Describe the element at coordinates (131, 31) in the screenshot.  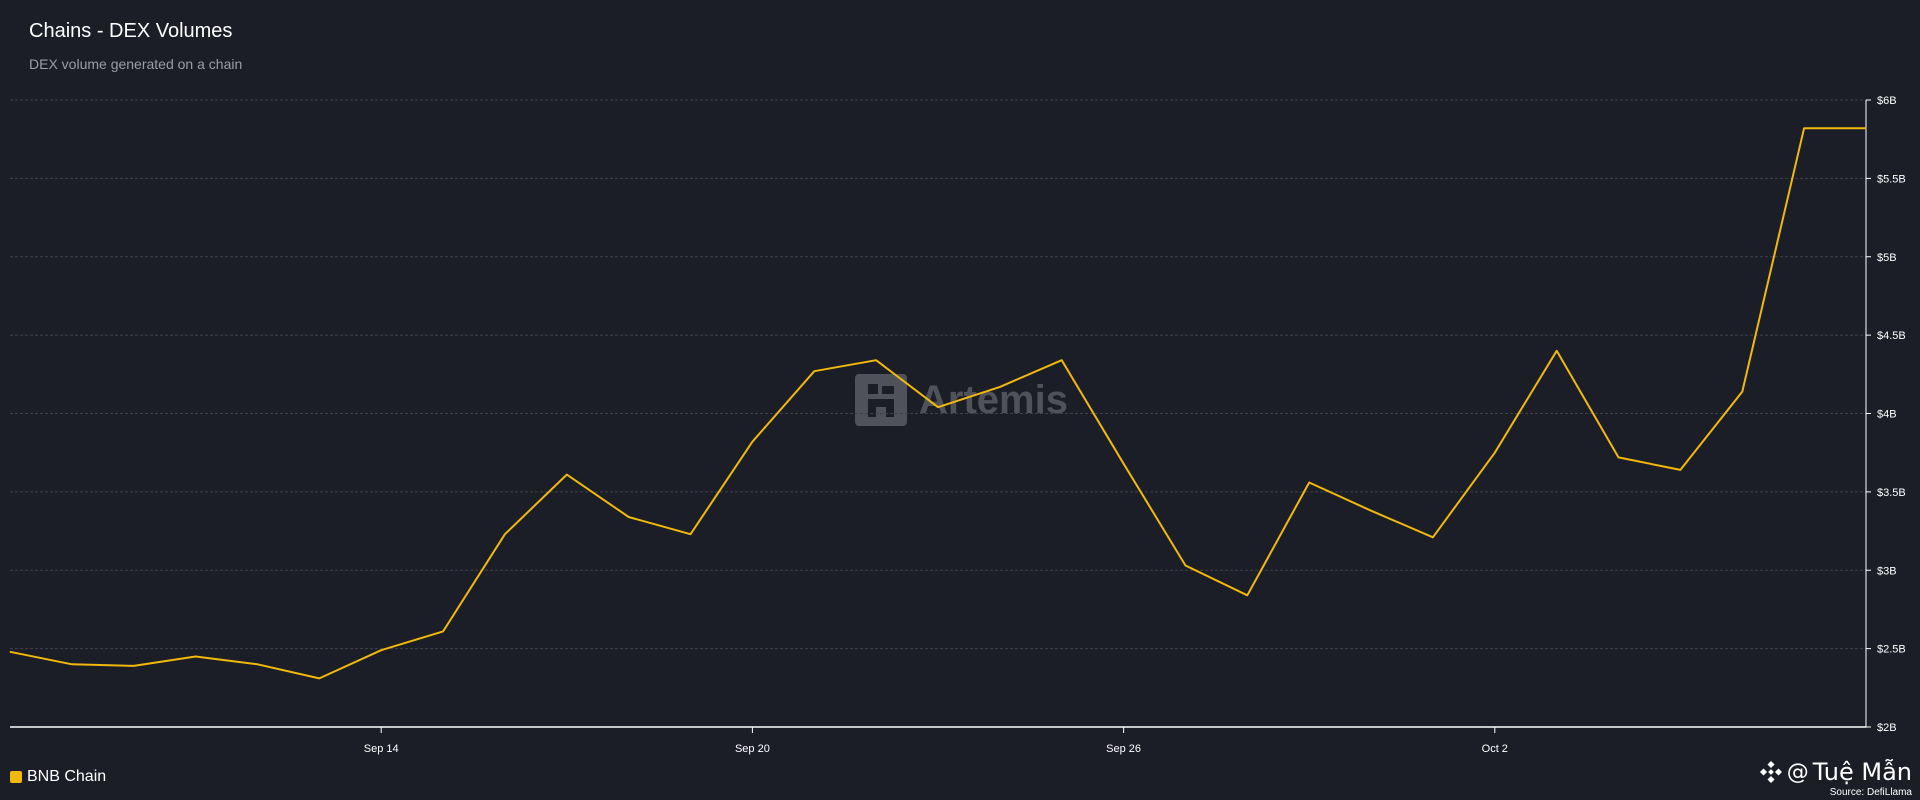
I see `chart-title: Chains - DEX Volumes` at that location.